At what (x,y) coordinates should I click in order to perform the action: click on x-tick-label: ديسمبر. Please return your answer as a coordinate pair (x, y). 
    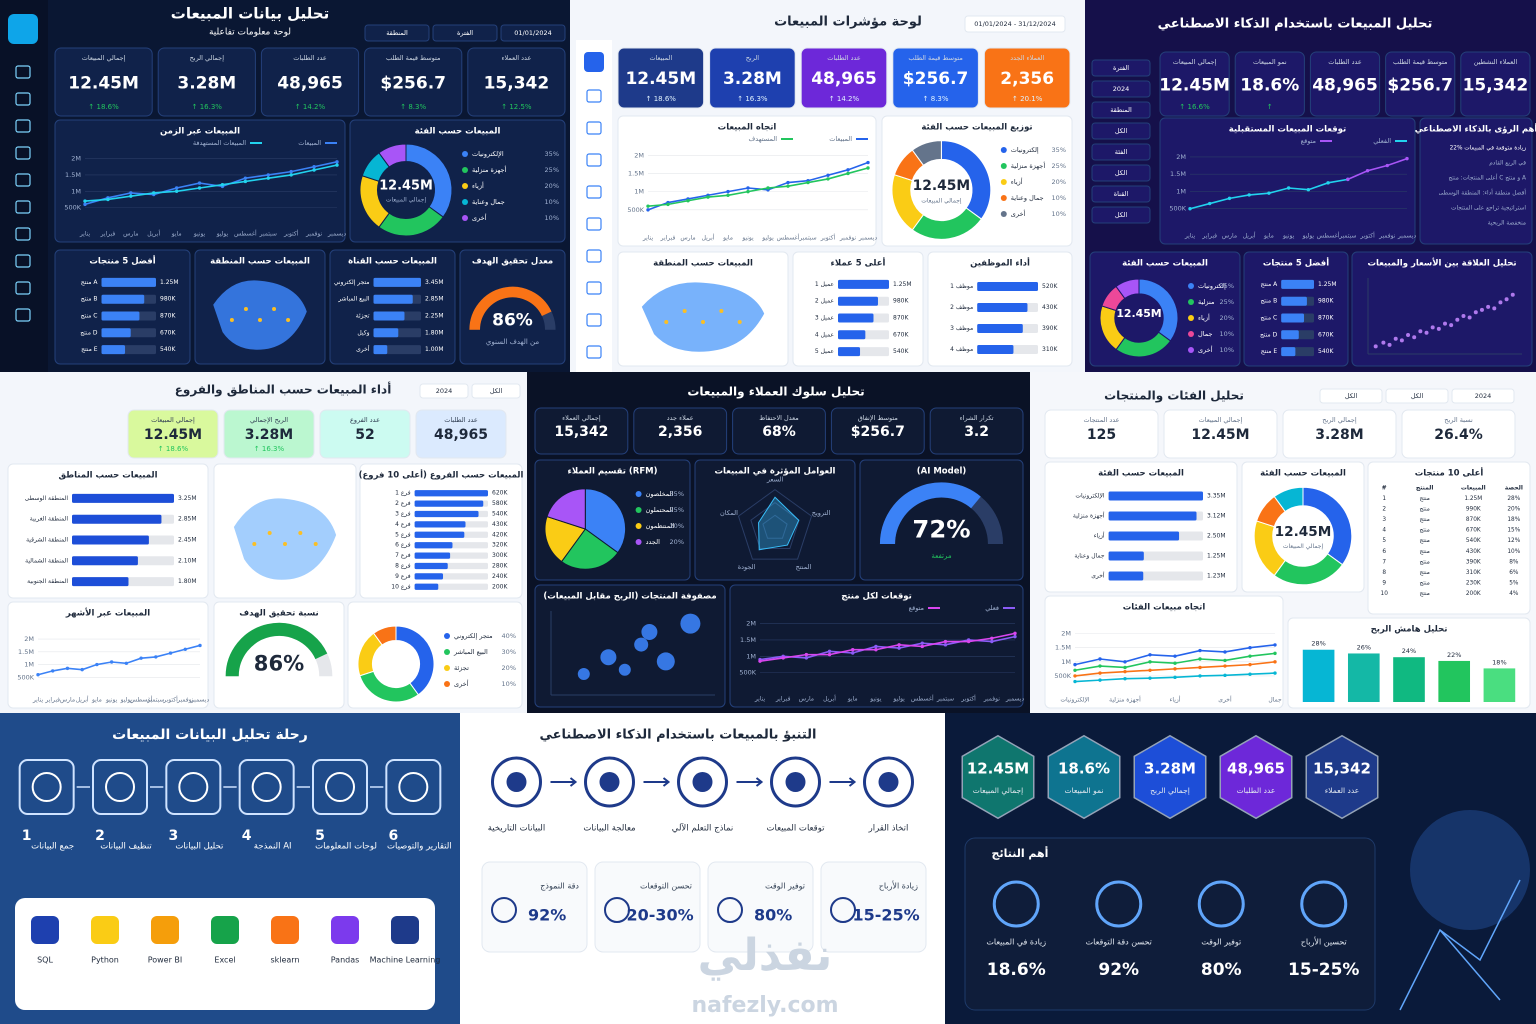
    Looking at the image, I should click on (1407, 236).